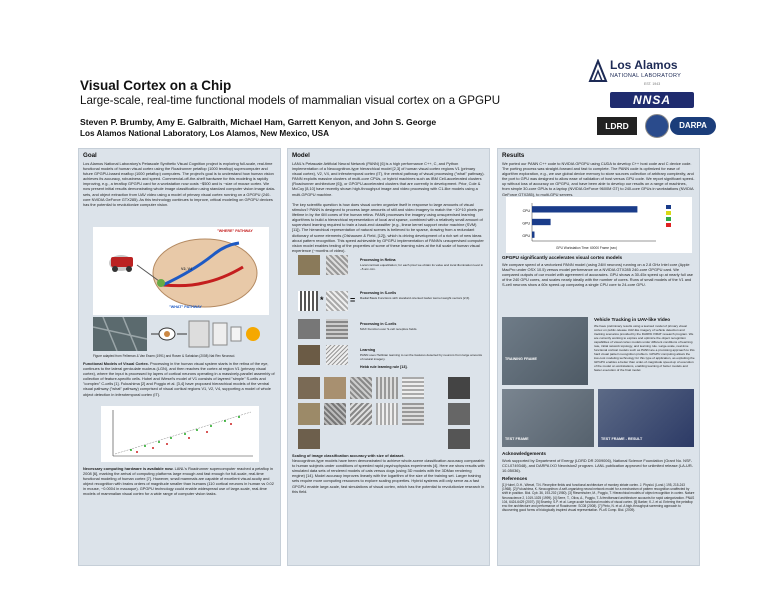 This screenshot has width=768, height=594. I want to click on training-frame-image: TRAINING FRAME, so click(545, 351).